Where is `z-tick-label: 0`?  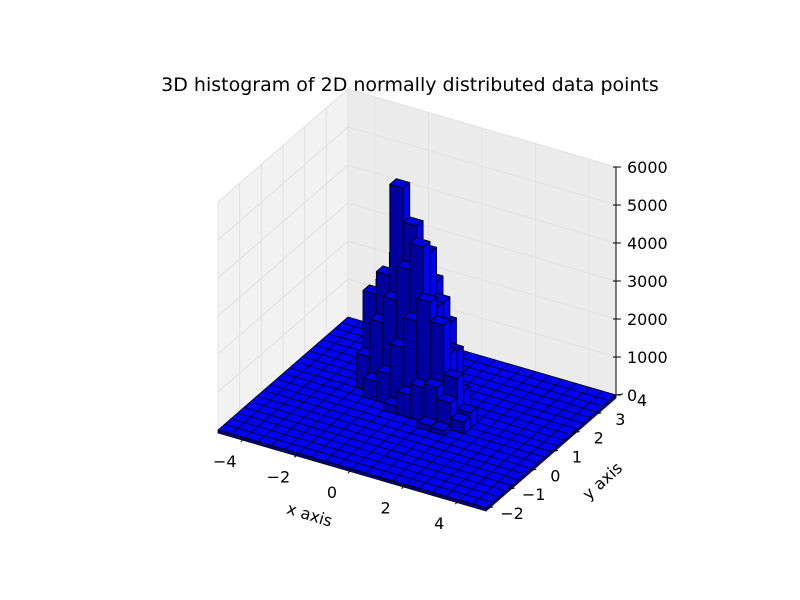 z-tick-label: 0 is located at coordinates (632, 395).